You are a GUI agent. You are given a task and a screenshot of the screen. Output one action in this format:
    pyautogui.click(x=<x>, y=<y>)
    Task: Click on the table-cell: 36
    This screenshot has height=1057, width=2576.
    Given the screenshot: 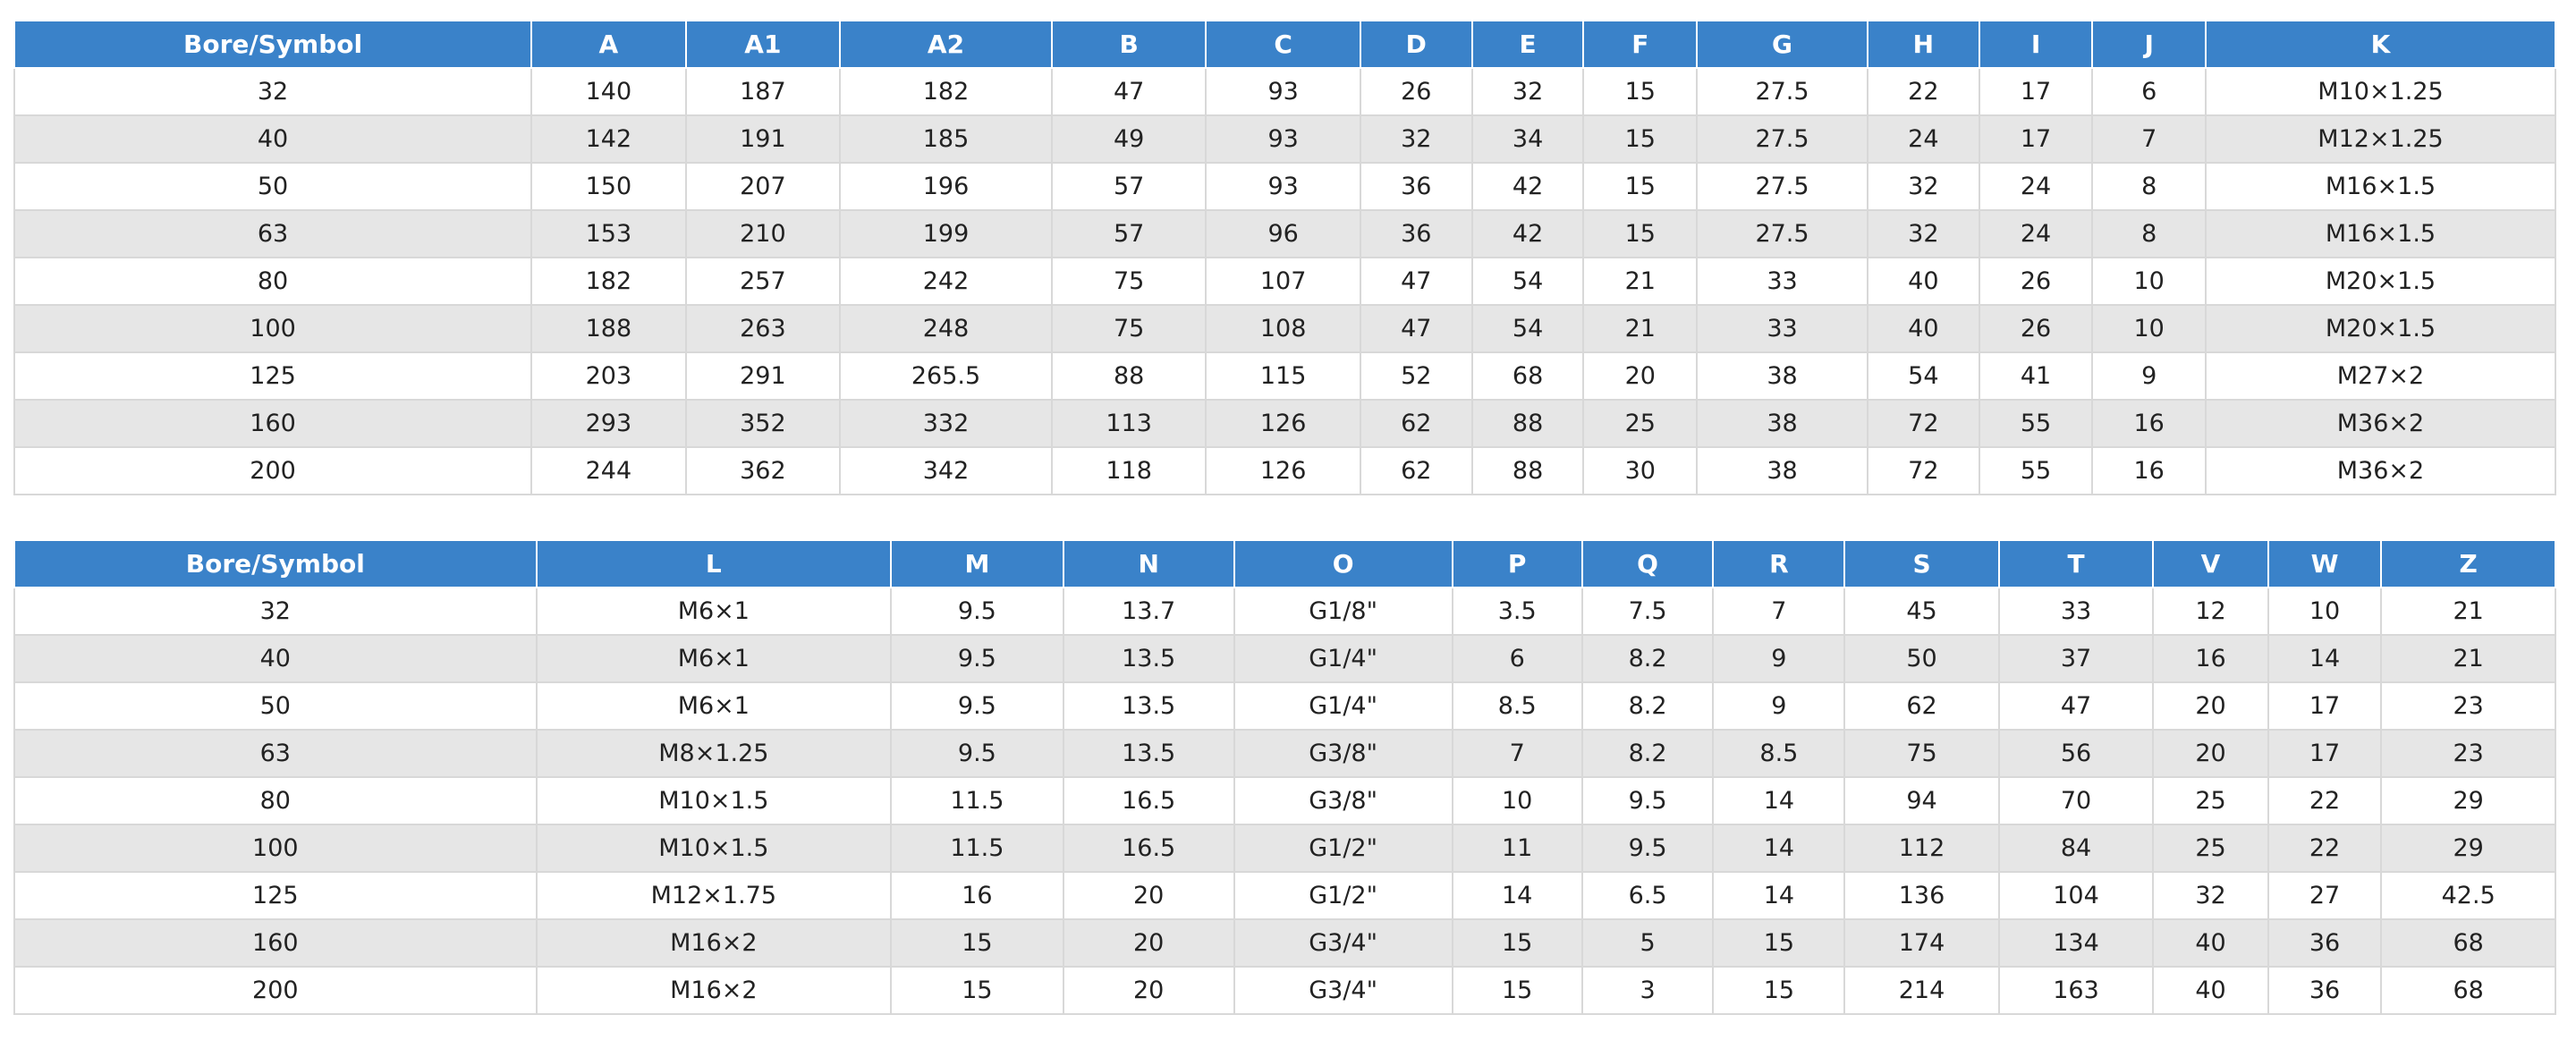 What is the action you would take?
    pyautogui.click(x=1416, y=186)
    